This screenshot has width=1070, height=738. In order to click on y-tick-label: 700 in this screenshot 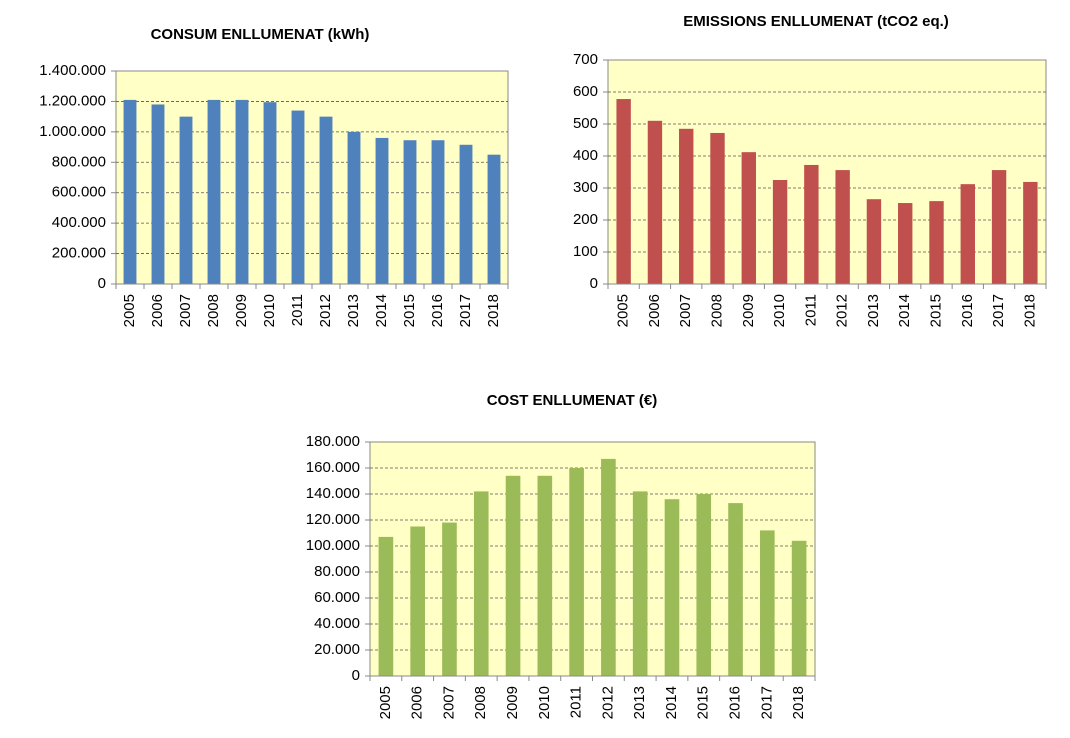, I will do `click(585, 59)`.